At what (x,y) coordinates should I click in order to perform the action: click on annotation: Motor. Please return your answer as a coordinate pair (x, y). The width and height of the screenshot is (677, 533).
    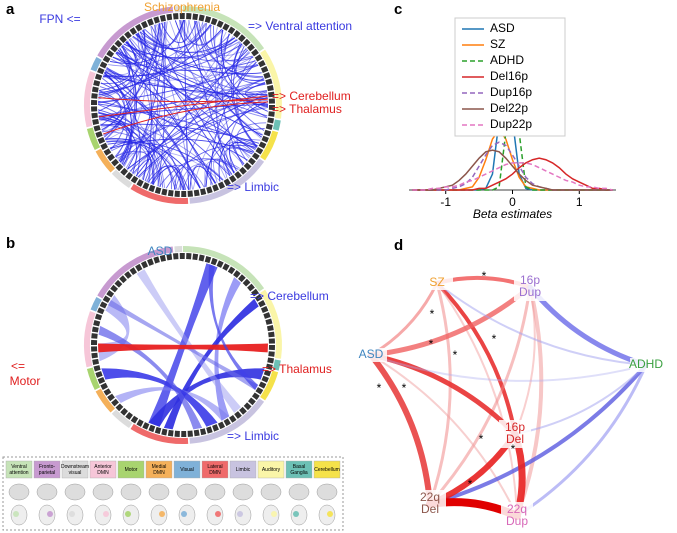
    Looking at the image, I should click on (25, 381).